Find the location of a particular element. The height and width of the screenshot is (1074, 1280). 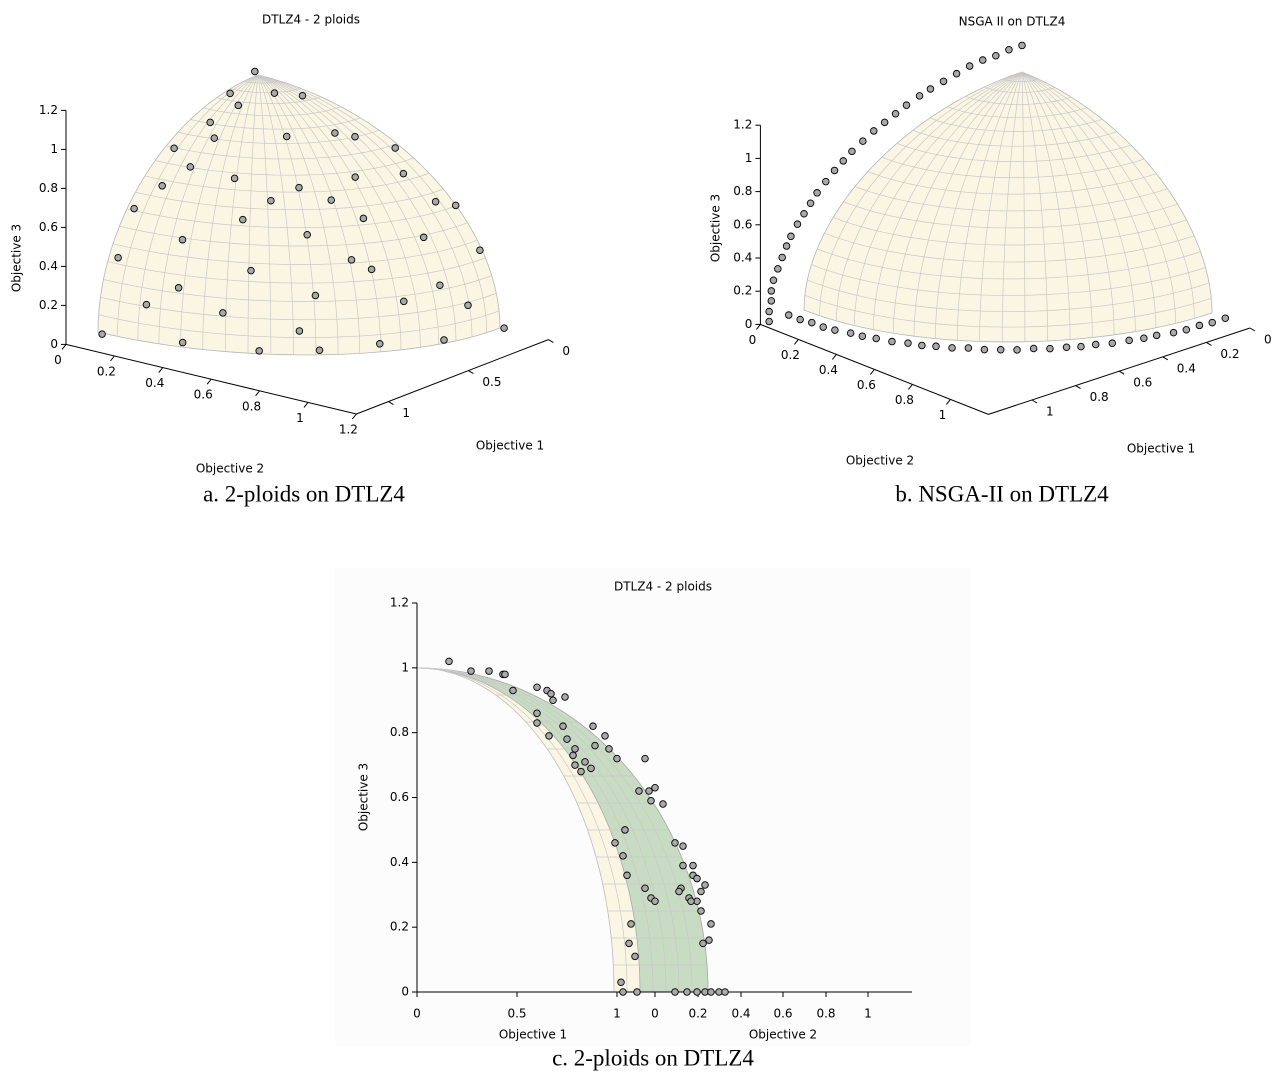

front-surface is located at coordinates (1008, 207).